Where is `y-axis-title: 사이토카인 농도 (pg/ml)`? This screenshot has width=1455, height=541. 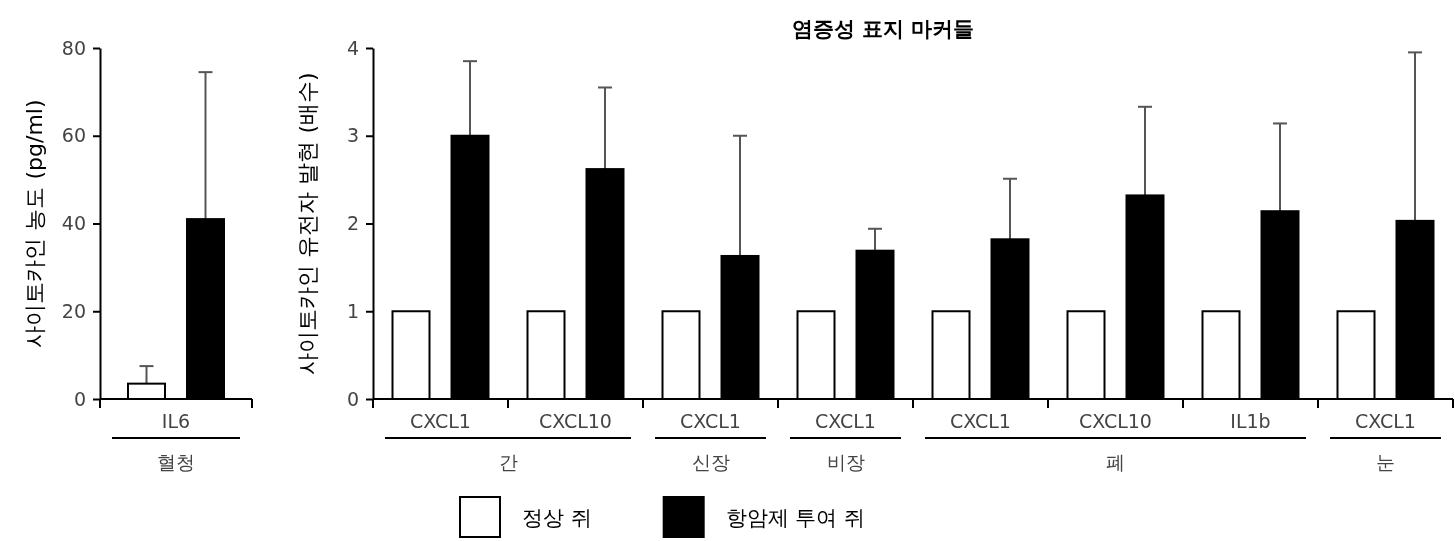
y-axis-title: 사이토카인 농도 (pg/ml) is located at coordinates (34, 223).